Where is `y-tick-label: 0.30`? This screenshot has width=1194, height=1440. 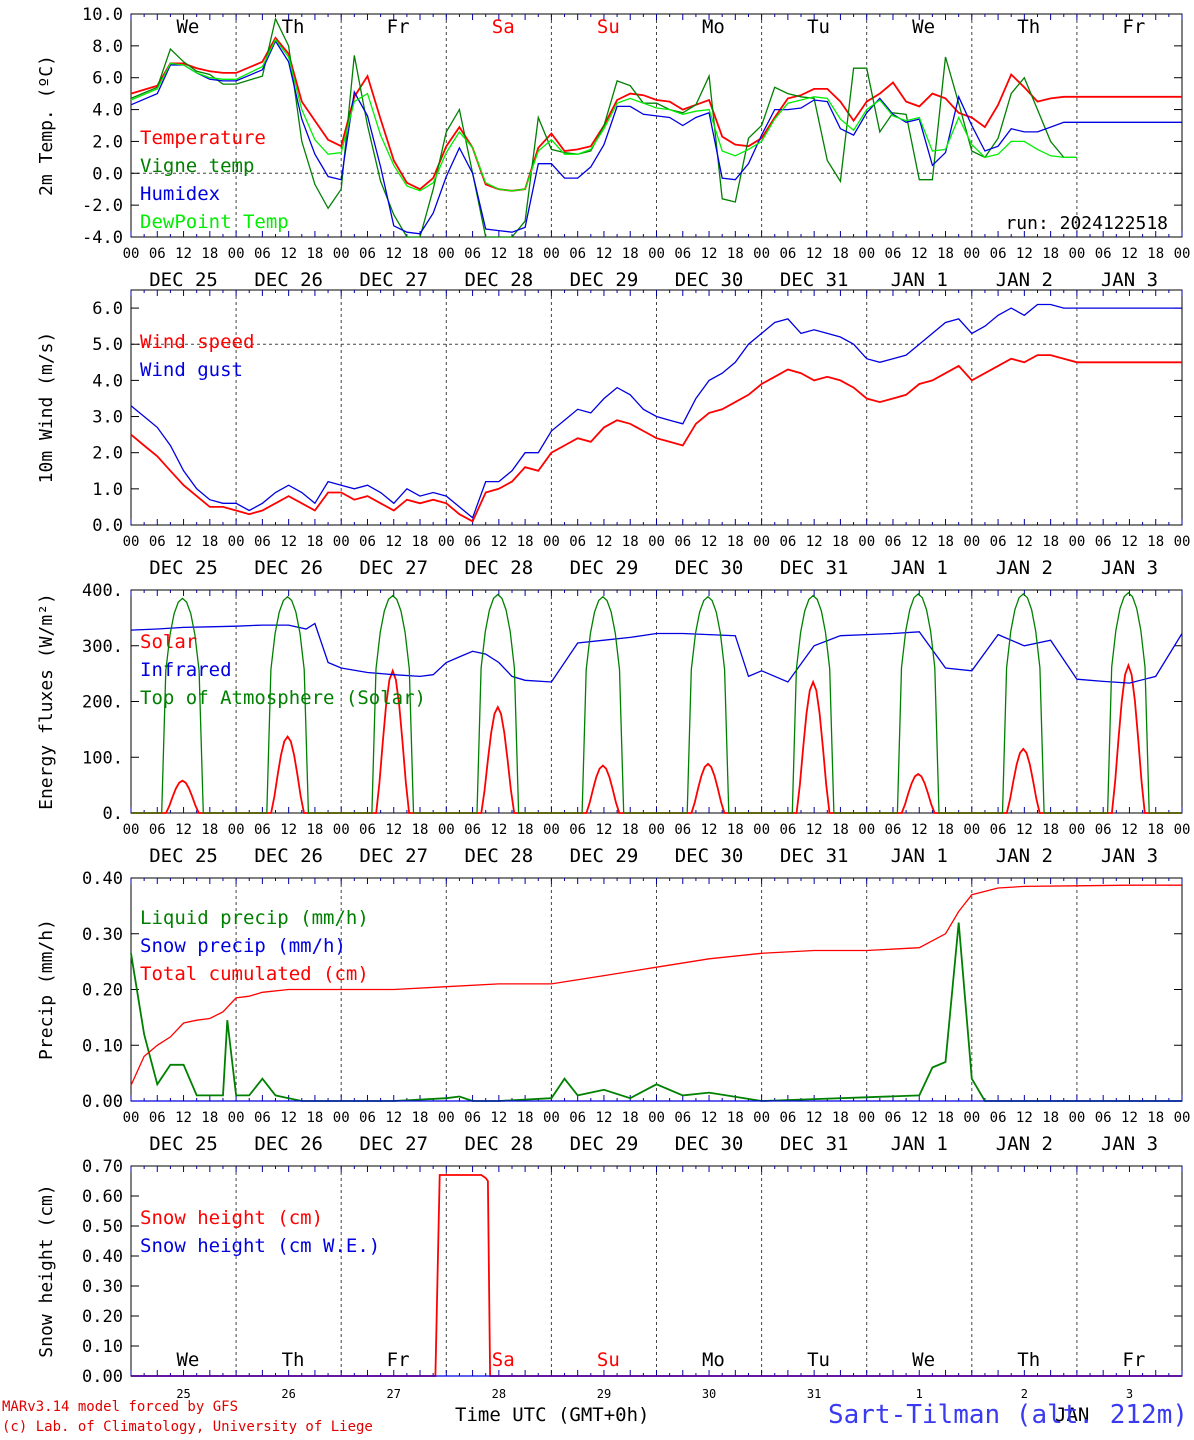
y-tick-label: 0.30 is located at coordinates (102, 935).